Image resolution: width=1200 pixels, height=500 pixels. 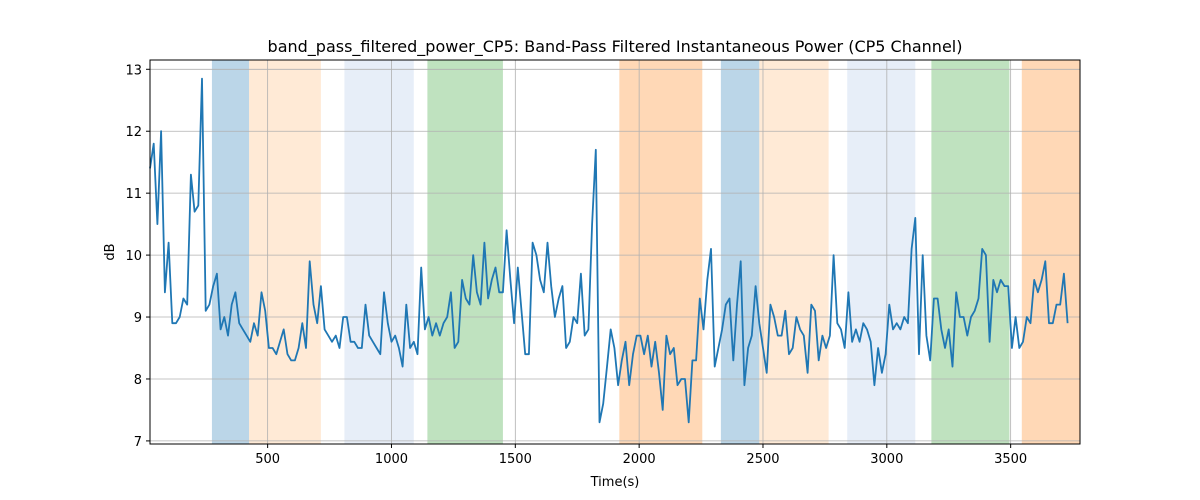 I want to click on y-tick-label-4: 11, so click(x=133, y=194).